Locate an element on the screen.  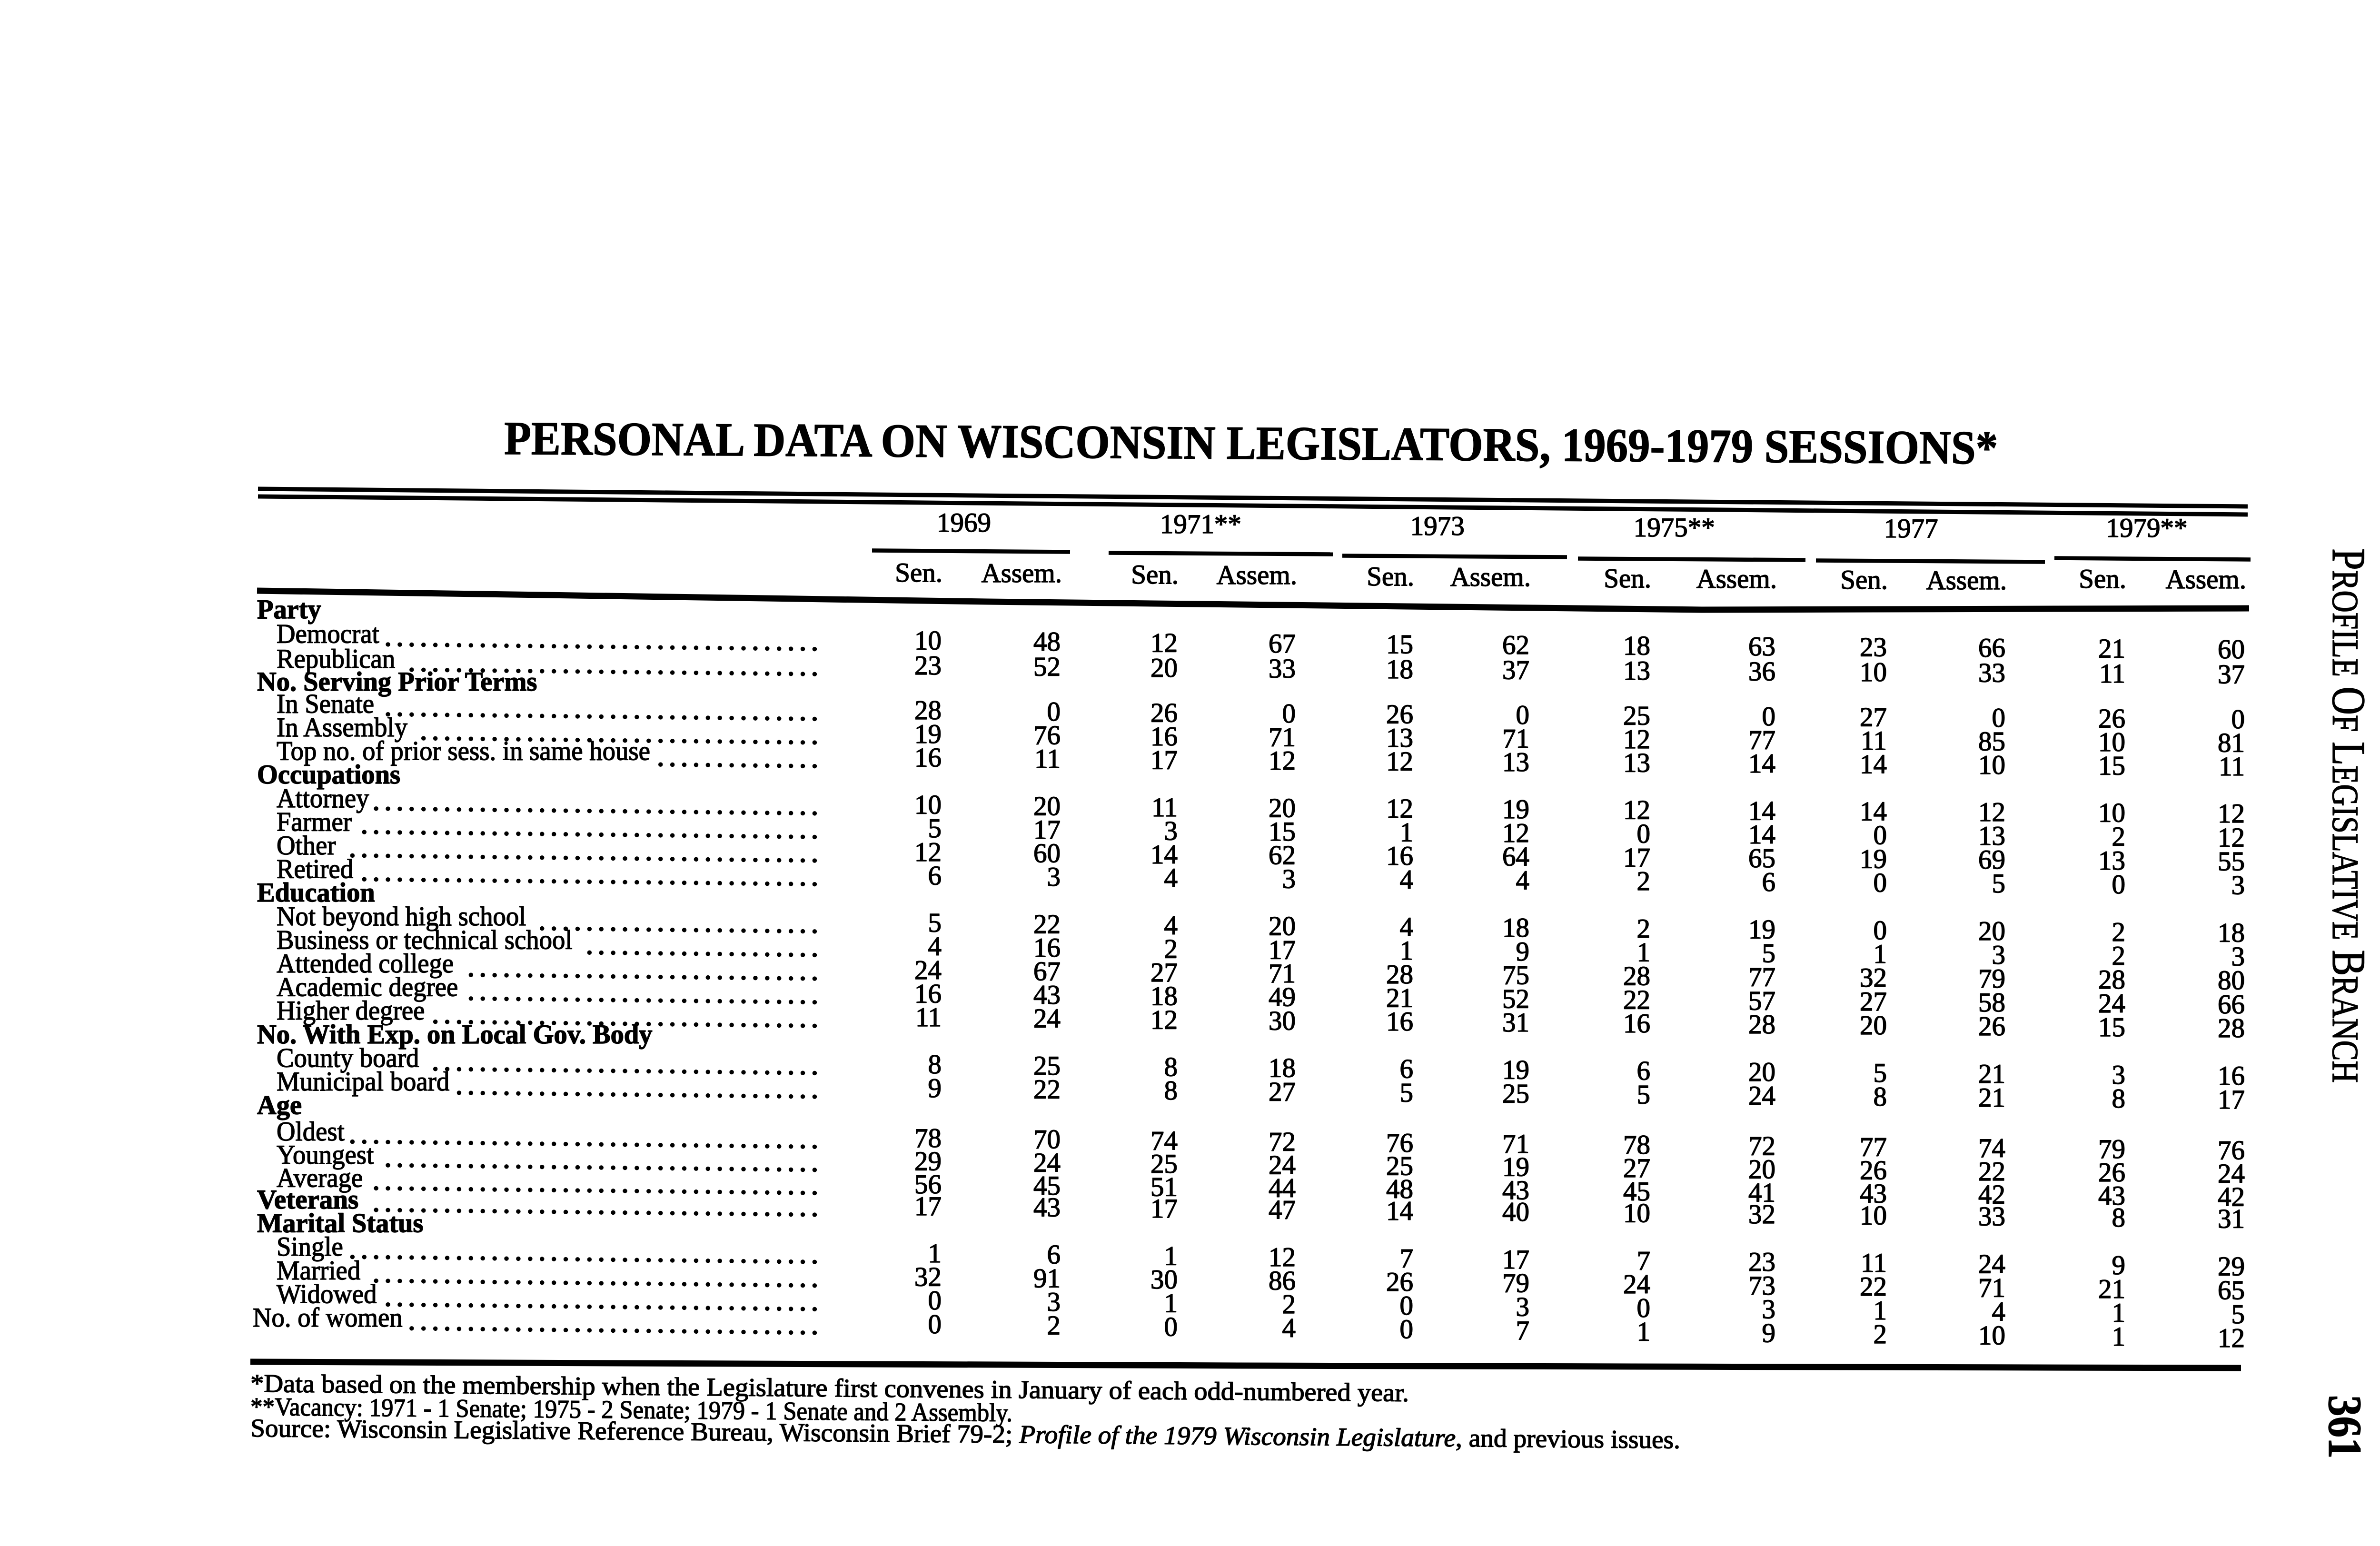
svg-text: 8 is located at coordinates (1171, 1067).